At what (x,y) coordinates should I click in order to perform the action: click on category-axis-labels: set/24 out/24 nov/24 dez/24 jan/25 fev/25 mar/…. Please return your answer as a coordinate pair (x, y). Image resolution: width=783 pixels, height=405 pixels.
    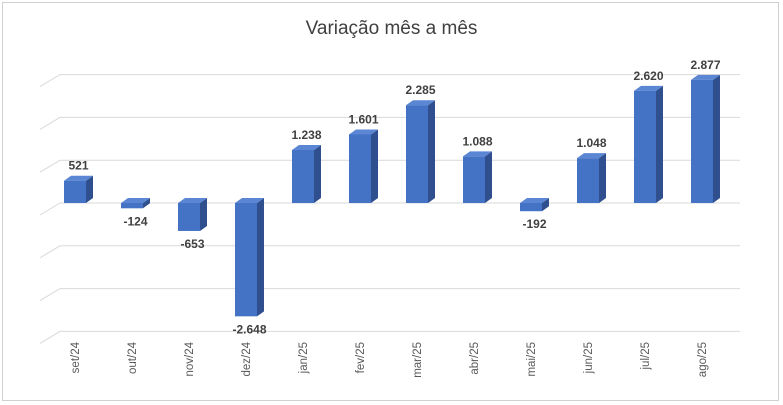
    Looking at the image, I should click on (389, 359).